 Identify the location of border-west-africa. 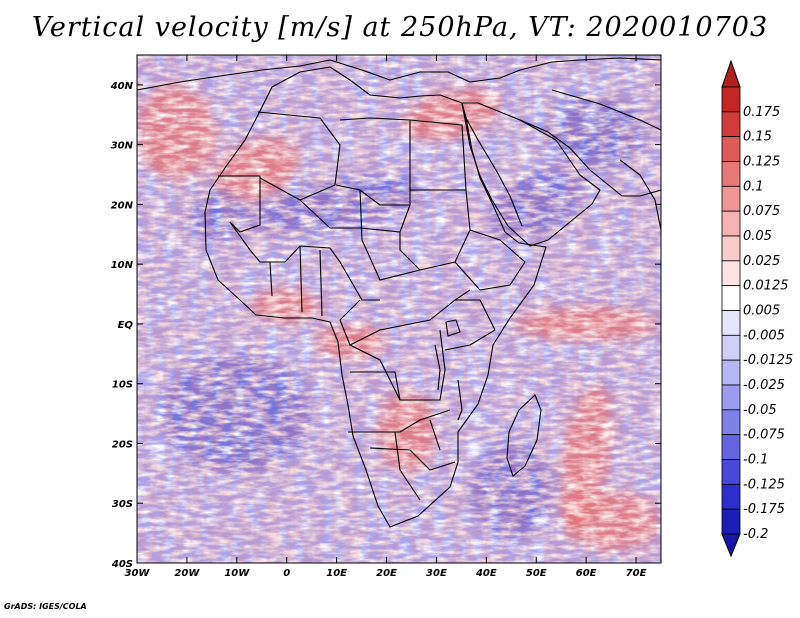
(285, 269).